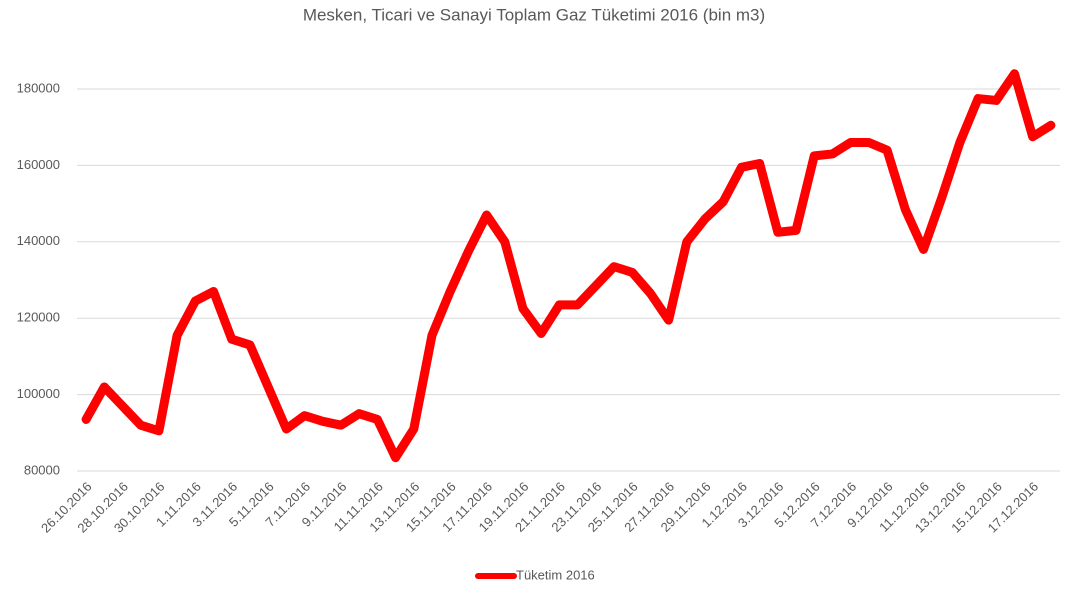 This screenshot has height=601, width=1068. I want to click on y-tick-label: 120000, so click(38, 317).